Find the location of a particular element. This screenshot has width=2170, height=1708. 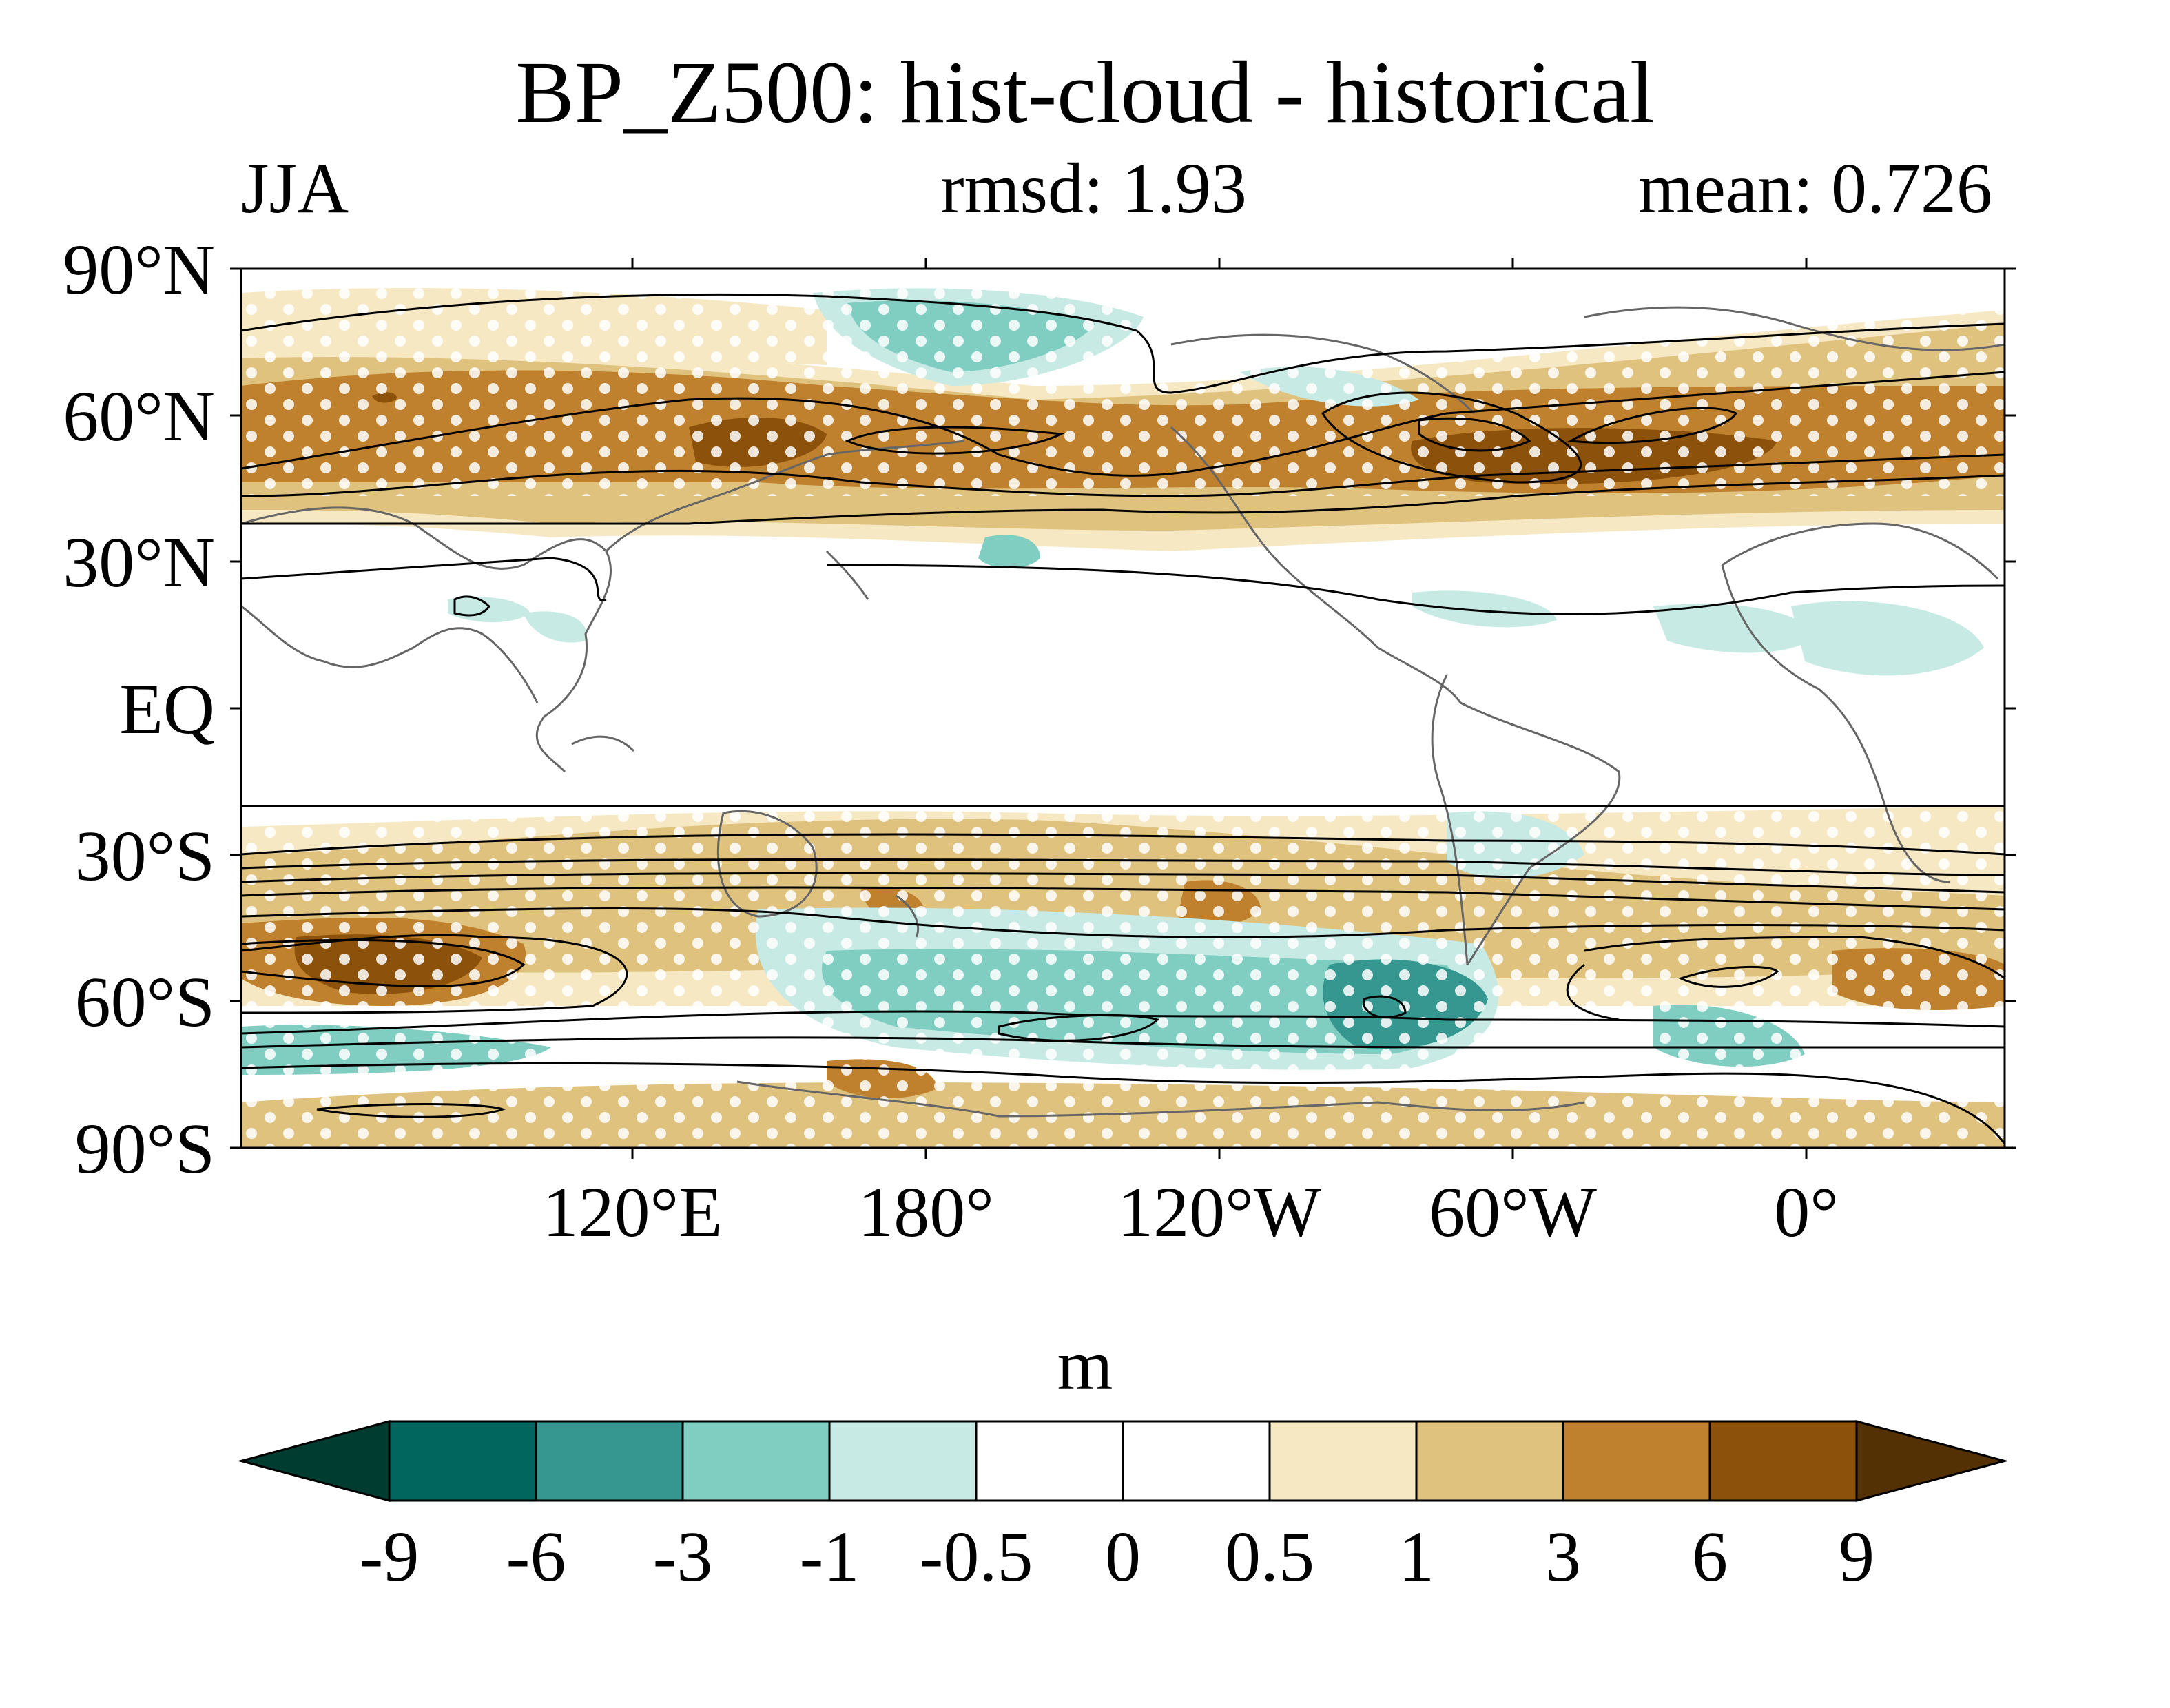

colorbar-tick-label: -6 is located at coordinates (536, 1557).